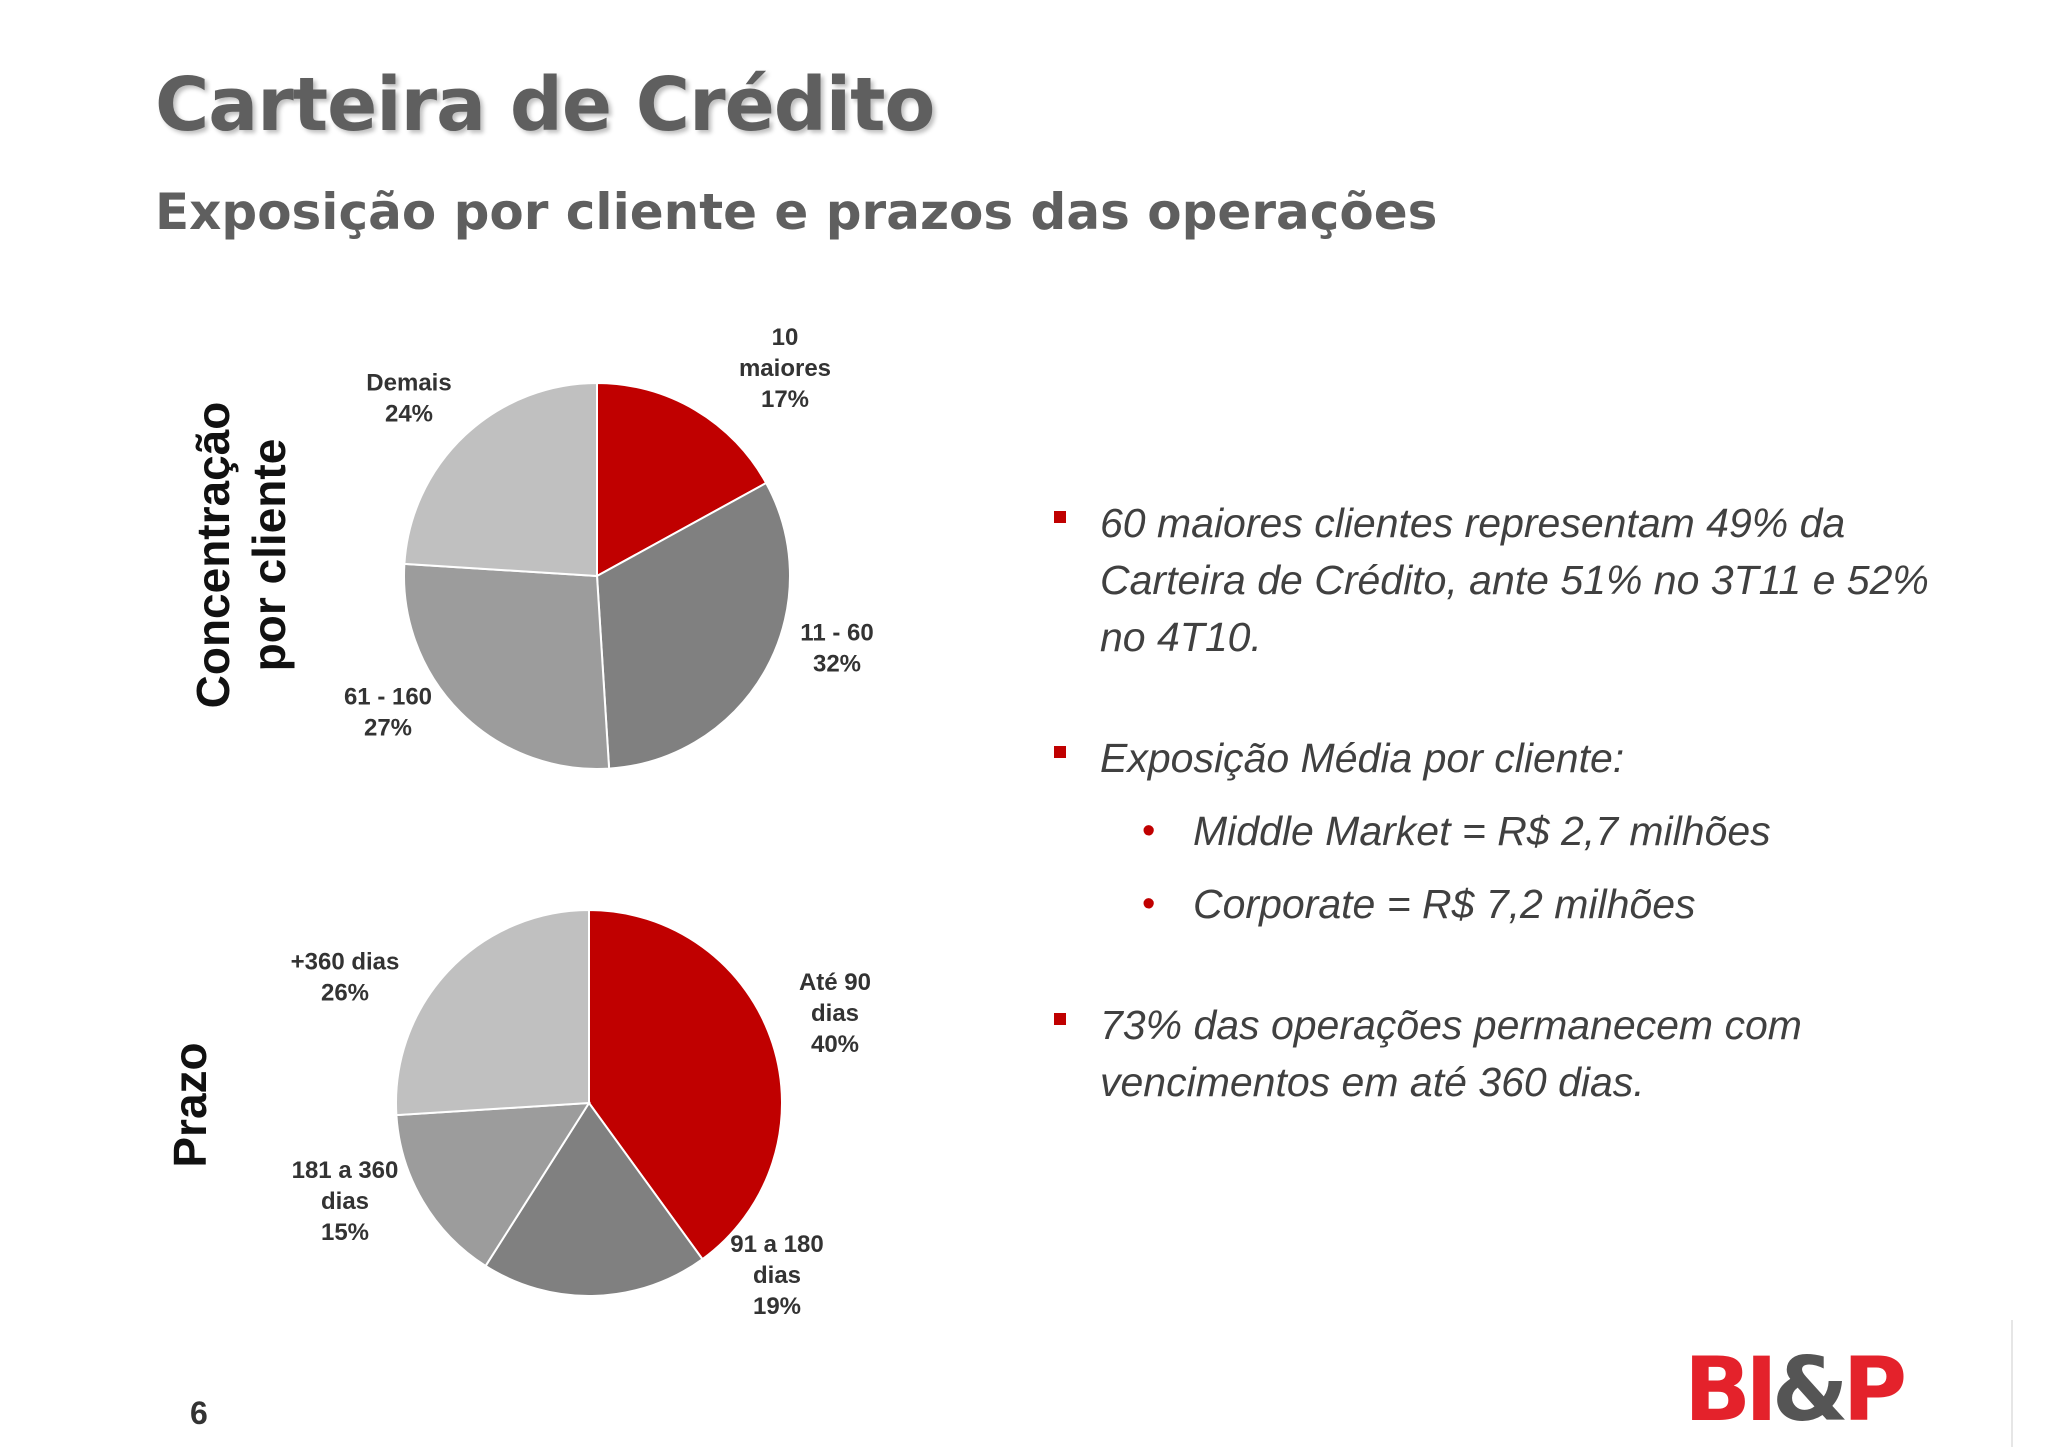 The height and width of the screenshot is (1447, 2048). What do you see at coordinates (785, 368) in the screenshot?
I see `pie1-label-1: 10 maiores 17%` at bounding box center [785, 368].